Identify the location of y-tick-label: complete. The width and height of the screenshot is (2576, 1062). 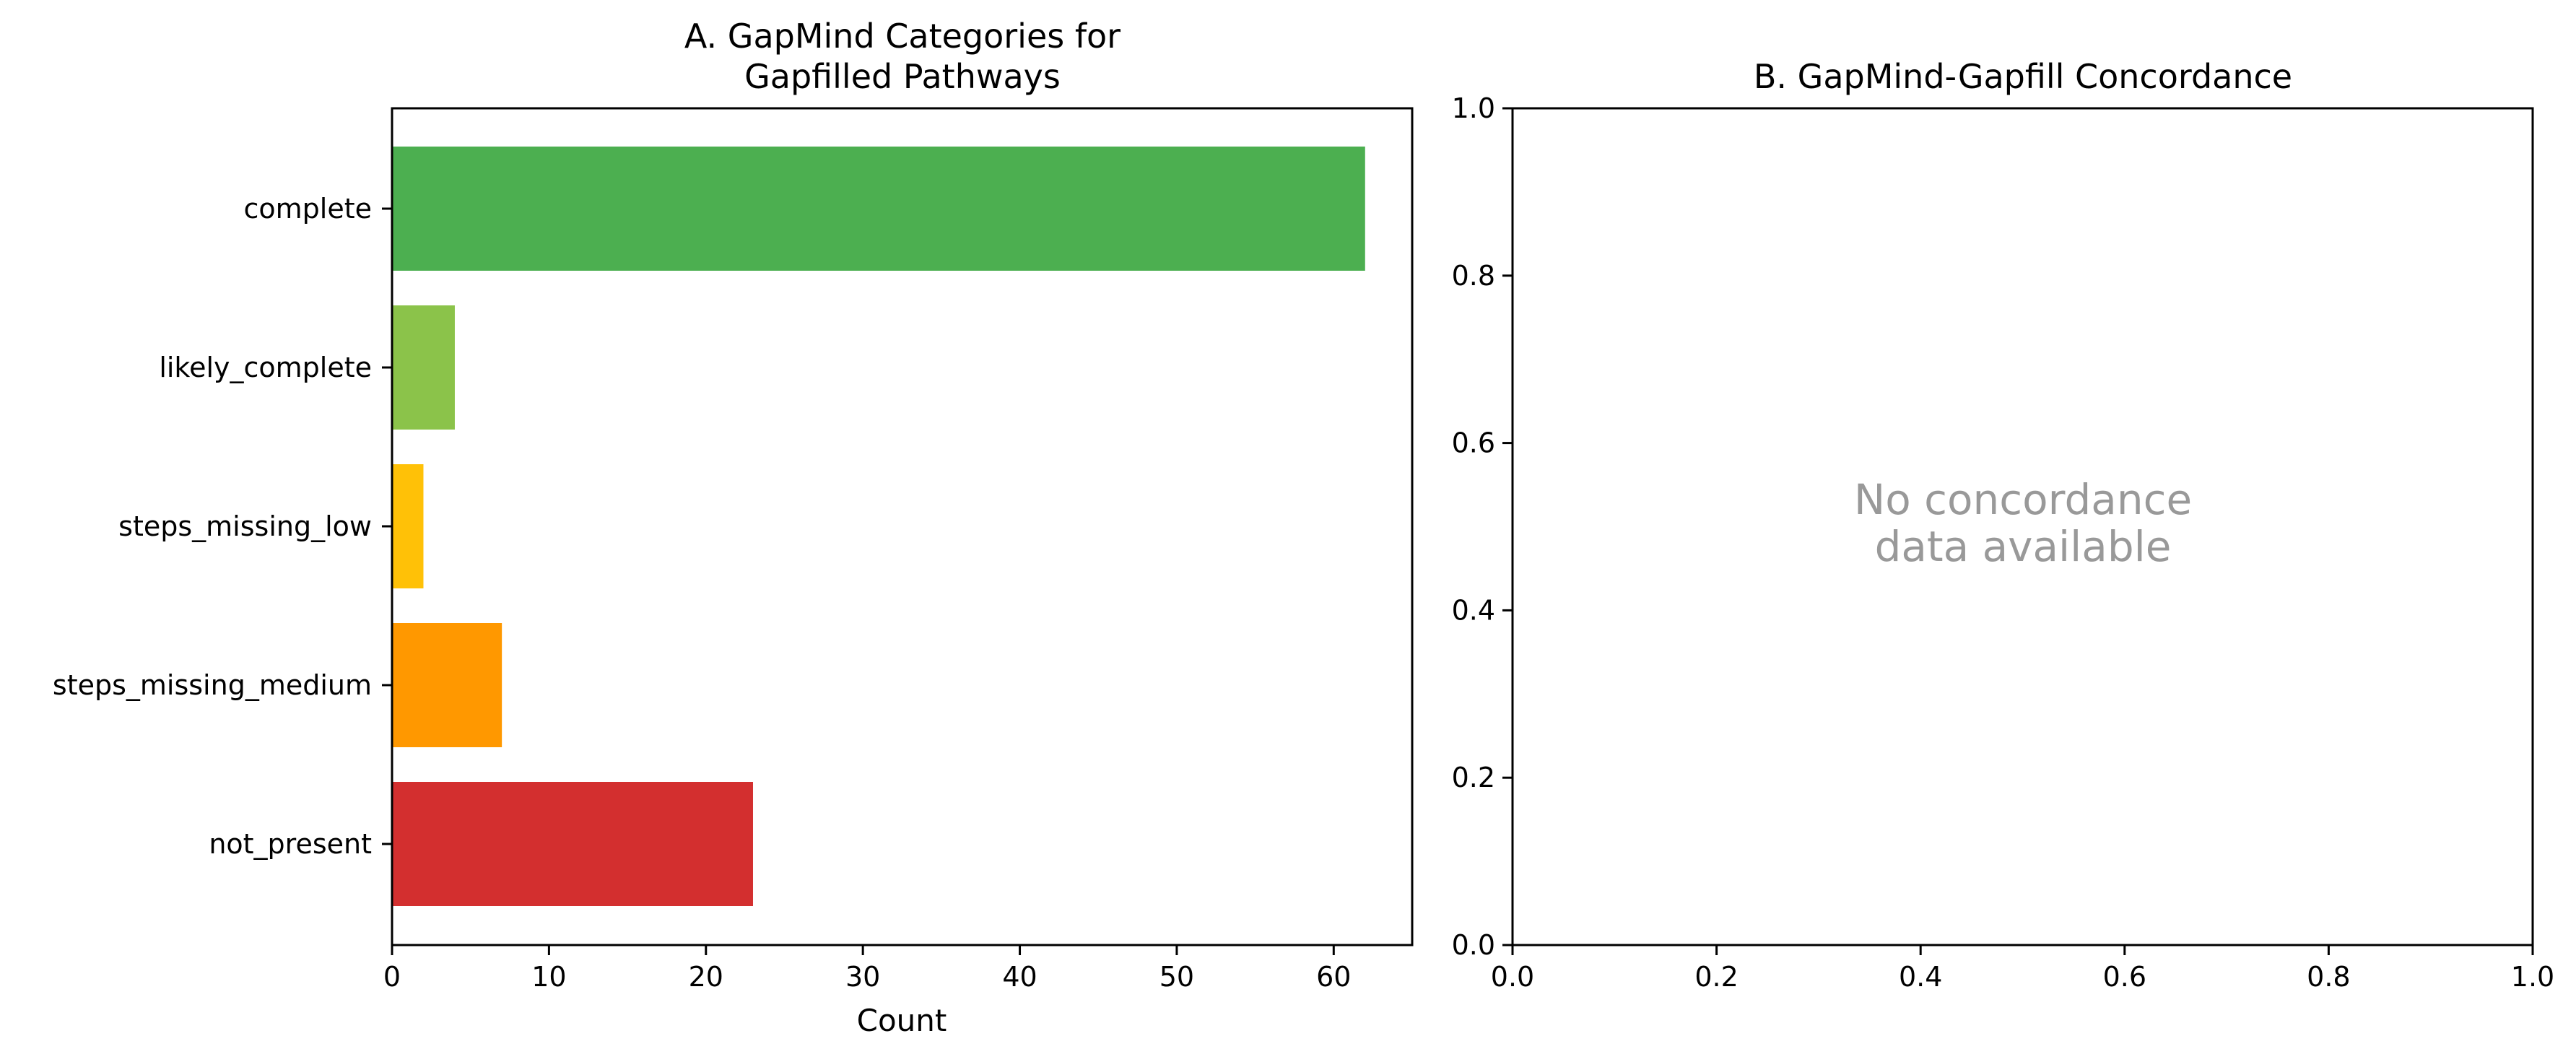
(308, 209).